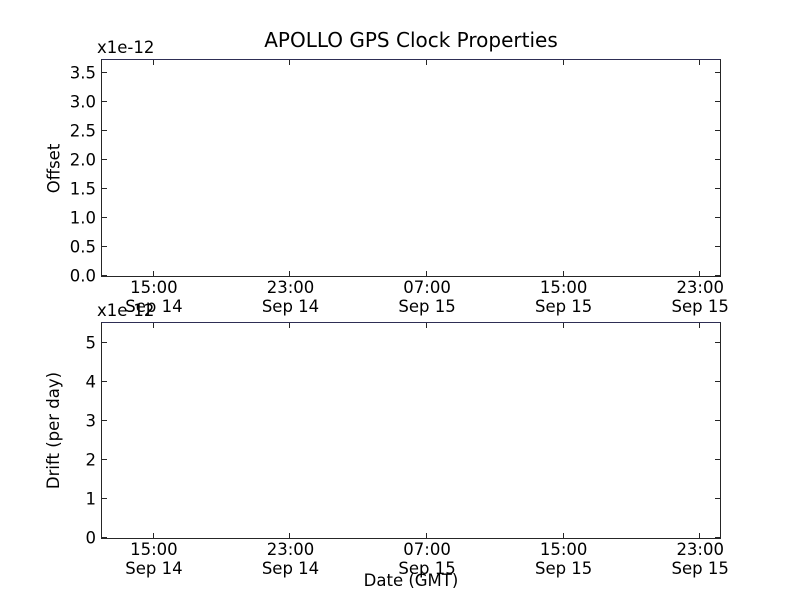  I want to click on y-tick-label: 3.5, so click(82, 73).